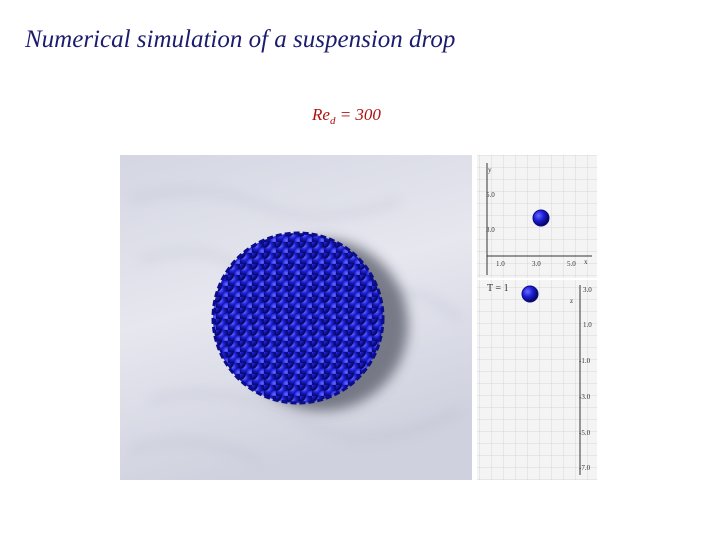 This screenshot has width=720, height=540. I want to click on z-tick-label: 3.0, so click(587, 290).